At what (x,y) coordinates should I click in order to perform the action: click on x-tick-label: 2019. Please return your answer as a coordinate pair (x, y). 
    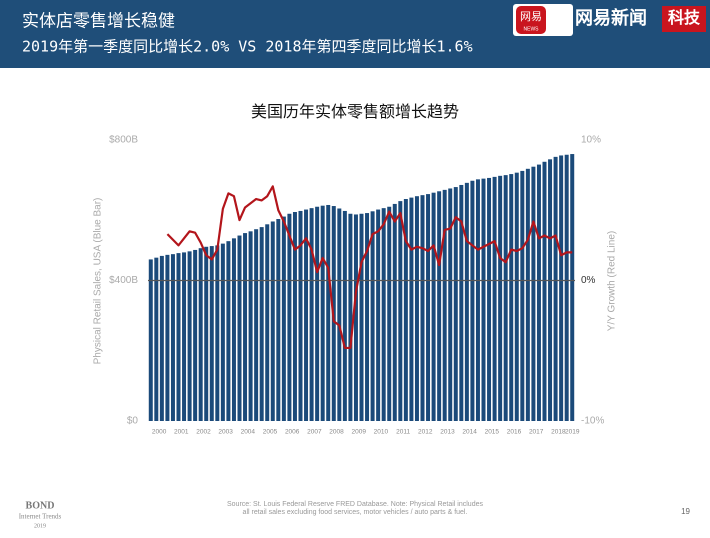
    Looking at the image, I should click on (572, 432).